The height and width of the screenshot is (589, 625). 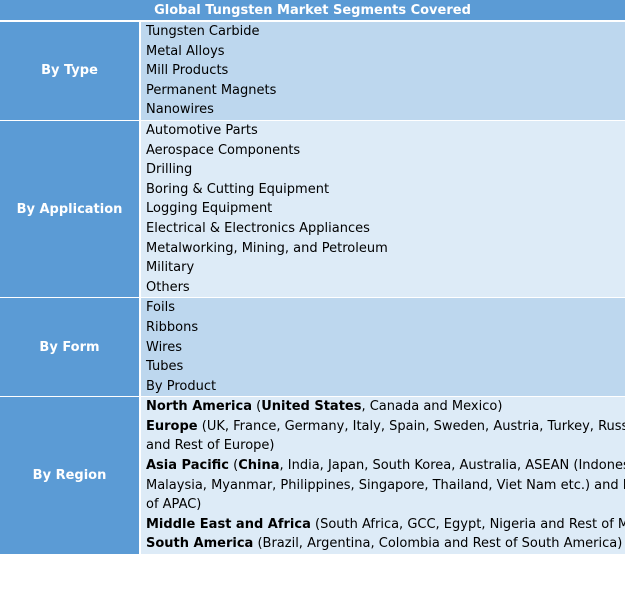 I want to click on segment-item: Electrical & Electronics Appliances, so click(x=258, y=228).